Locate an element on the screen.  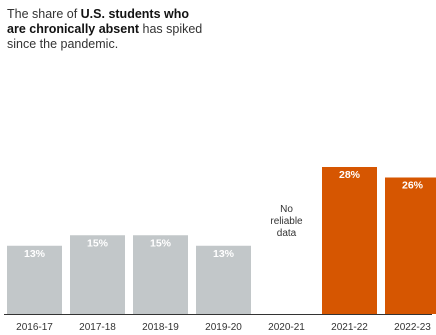
x-tick-label-2019-20: 2019-20 is located at coordinates (223, 327).